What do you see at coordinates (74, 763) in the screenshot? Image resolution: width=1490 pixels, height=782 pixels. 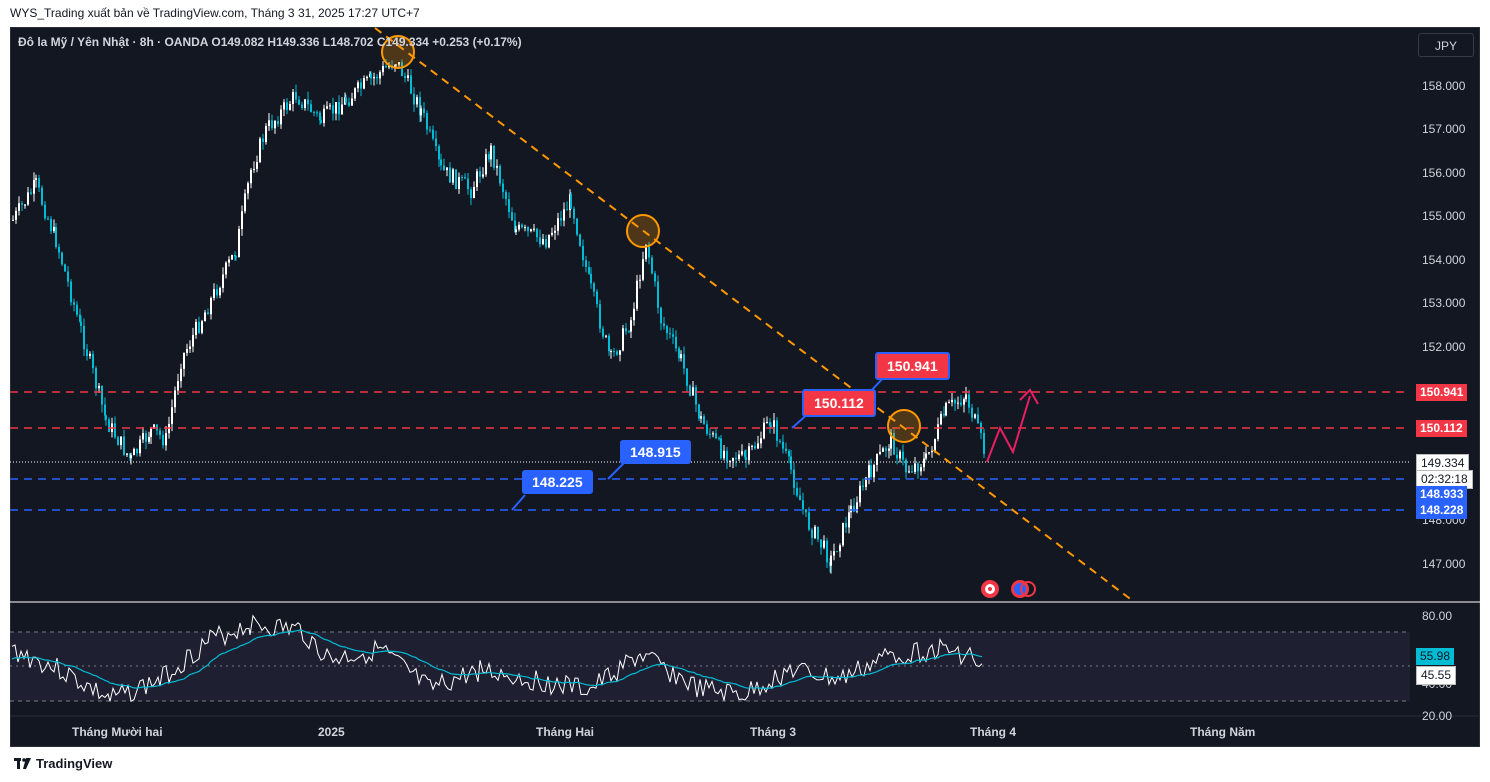 I see `tradingview-brand: TradingView` at bounding box center [74, 763].